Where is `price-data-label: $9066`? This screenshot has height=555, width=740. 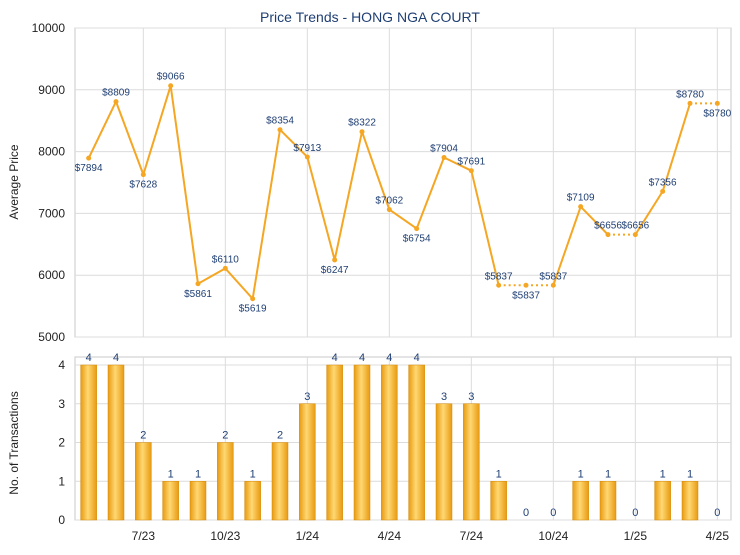
price-data-label: $9066 is located at coordinates (171, 77).